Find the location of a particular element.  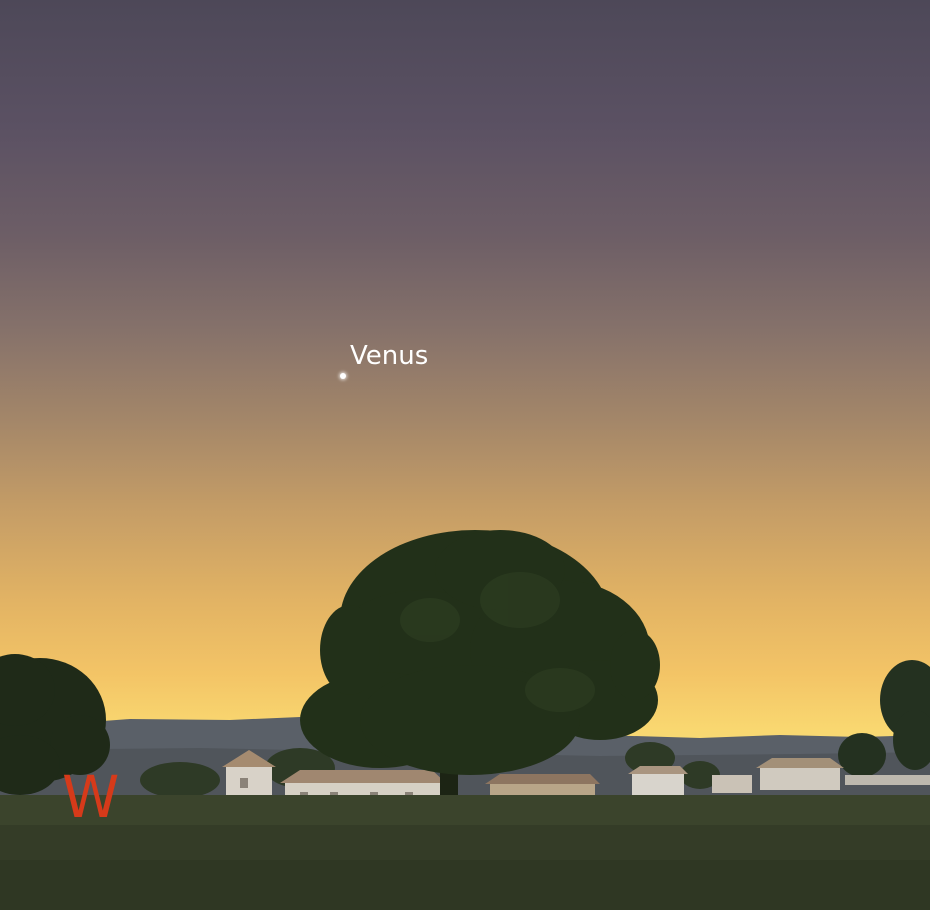

oak-tree is located at coordinates (480, 670).